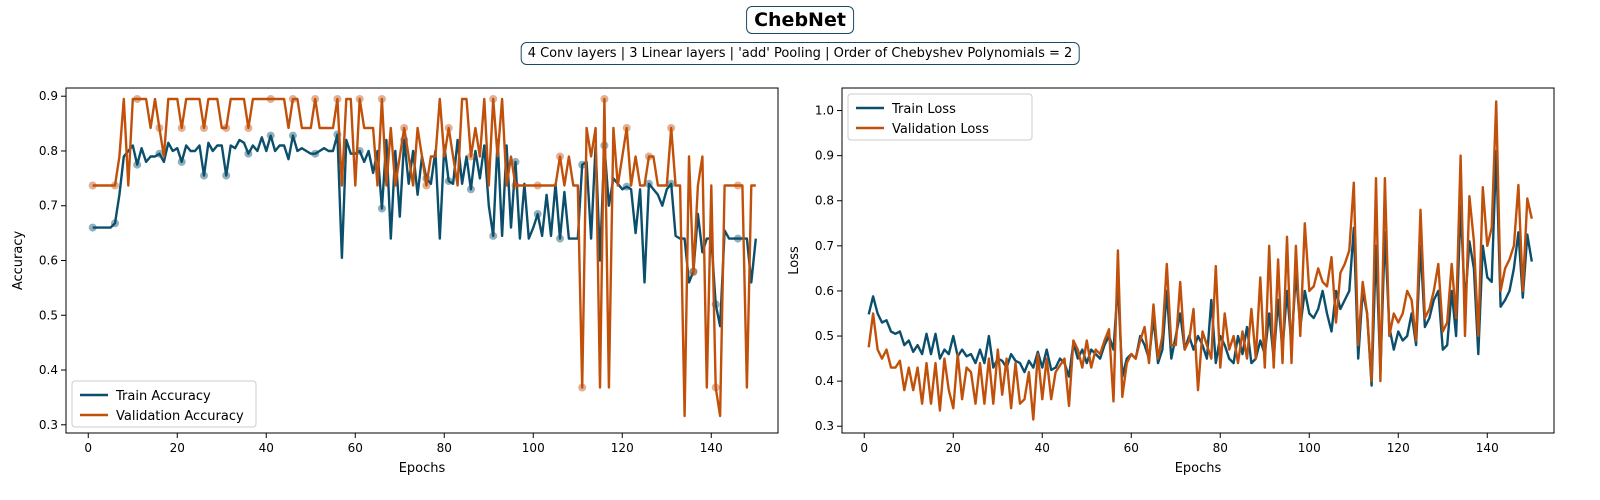 The width and height of the screenshot is (1600, 500). I want to click on legend-entry: Train Accuracy, so click(163, 396).